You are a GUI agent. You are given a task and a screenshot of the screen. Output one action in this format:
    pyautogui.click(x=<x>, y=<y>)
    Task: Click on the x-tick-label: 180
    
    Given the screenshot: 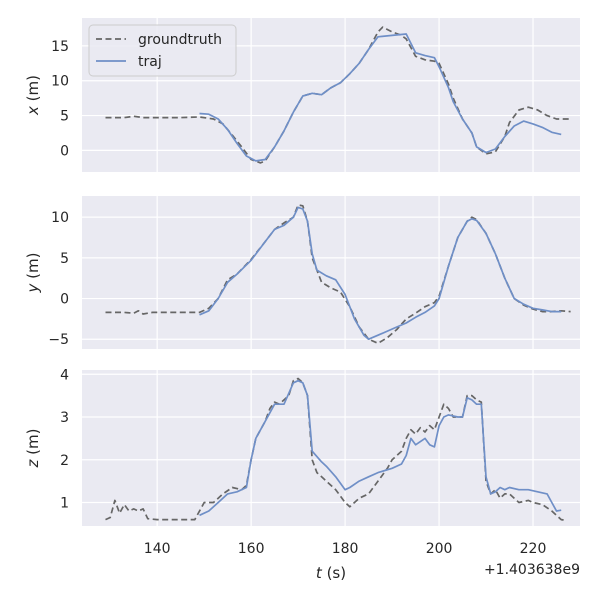 What is the action you would take?
    pyautogui.click(x=345, y=549)
    